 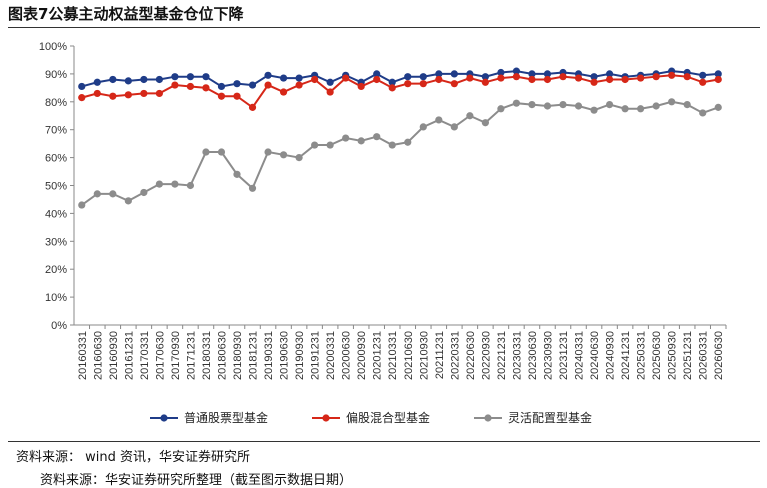 What do you see at coordinates (114, 355) in the screenshot?
I see `x-tick-label: 20160930` at bounding box center [114, 355].